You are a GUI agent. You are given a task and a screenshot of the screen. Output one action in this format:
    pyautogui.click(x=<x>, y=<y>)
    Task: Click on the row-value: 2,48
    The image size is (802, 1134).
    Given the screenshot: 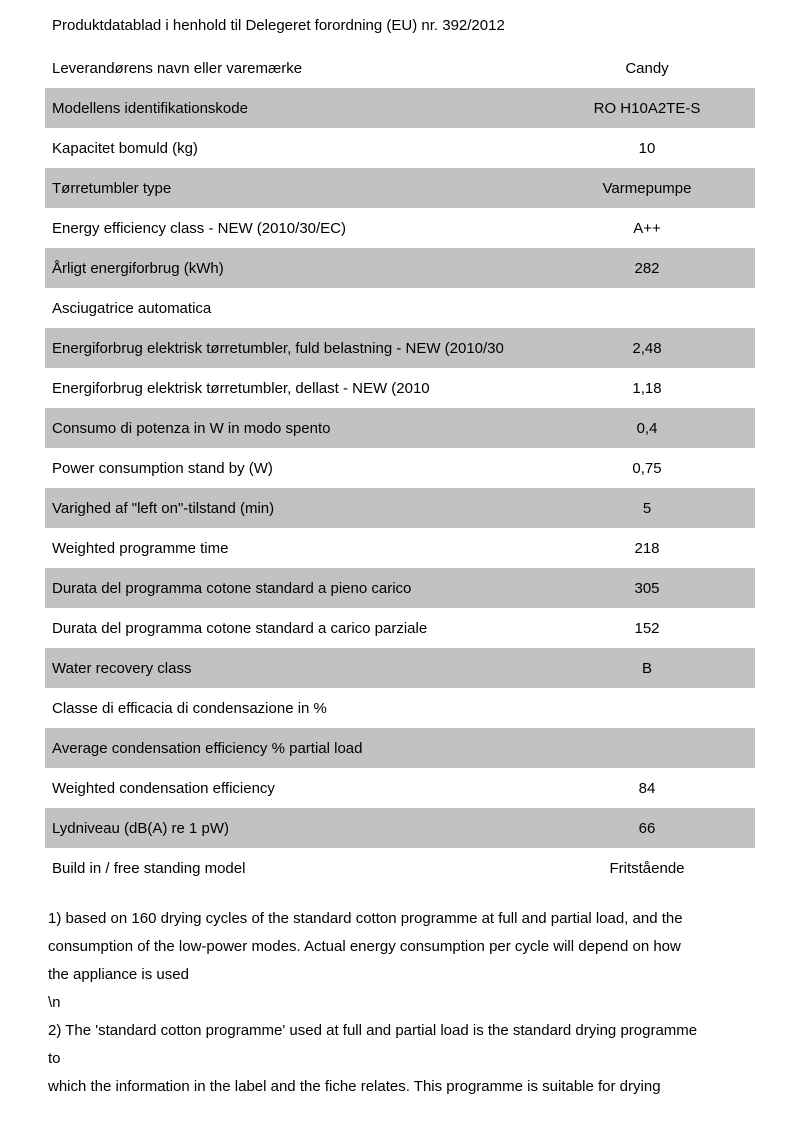 What is the action you would take?
    pyautogui.click(x=647, y=348)
    